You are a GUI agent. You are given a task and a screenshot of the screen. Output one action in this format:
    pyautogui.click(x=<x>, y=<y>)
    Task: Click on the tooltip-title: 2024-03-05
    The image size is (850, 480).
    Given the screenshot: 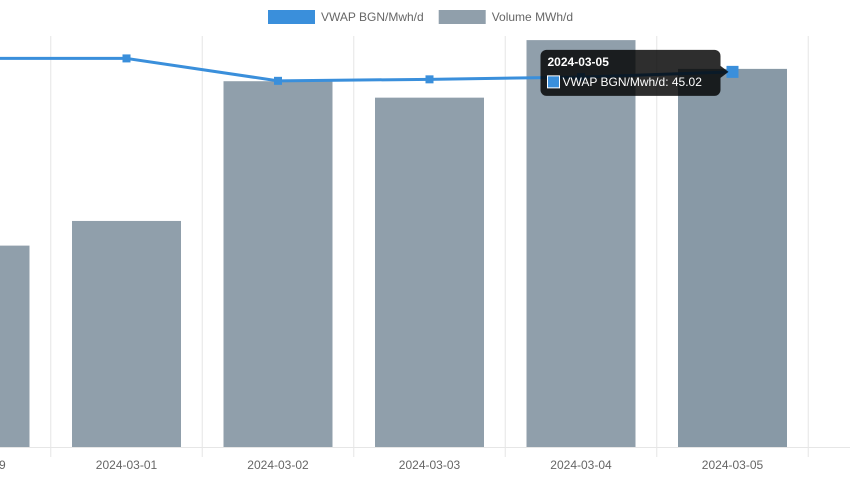 What is the action you would take?
    pyautogui.click(x=579, y=62)
    